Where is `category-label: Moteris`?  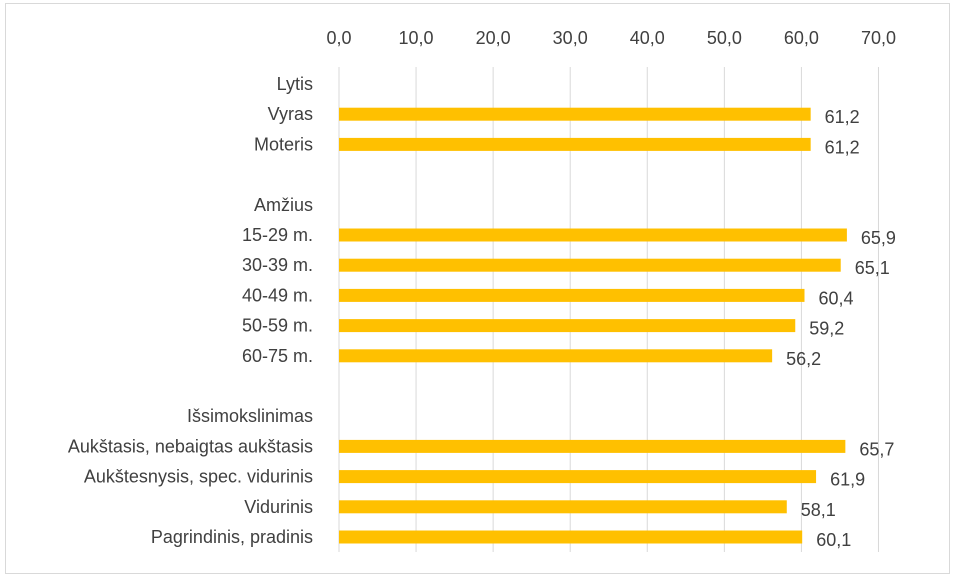 category-label: Moteris is located at coordinates (283, 144).